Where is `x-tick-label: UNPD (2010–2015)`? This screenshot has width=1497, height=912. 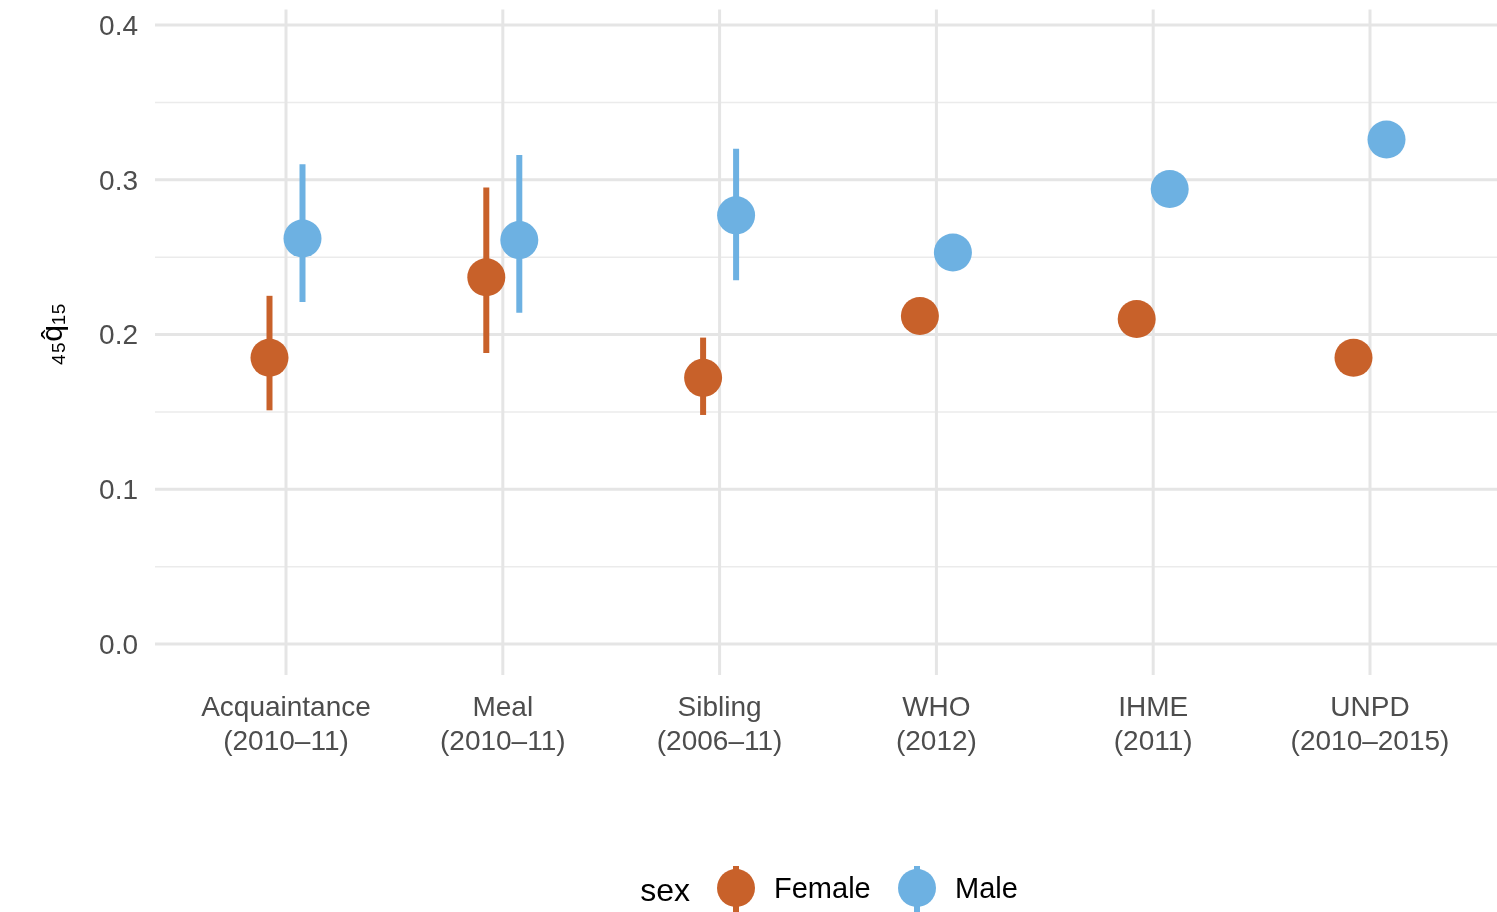 x-tick-label: UNPD (2010–2015) is located at coordinates (1370, 723).